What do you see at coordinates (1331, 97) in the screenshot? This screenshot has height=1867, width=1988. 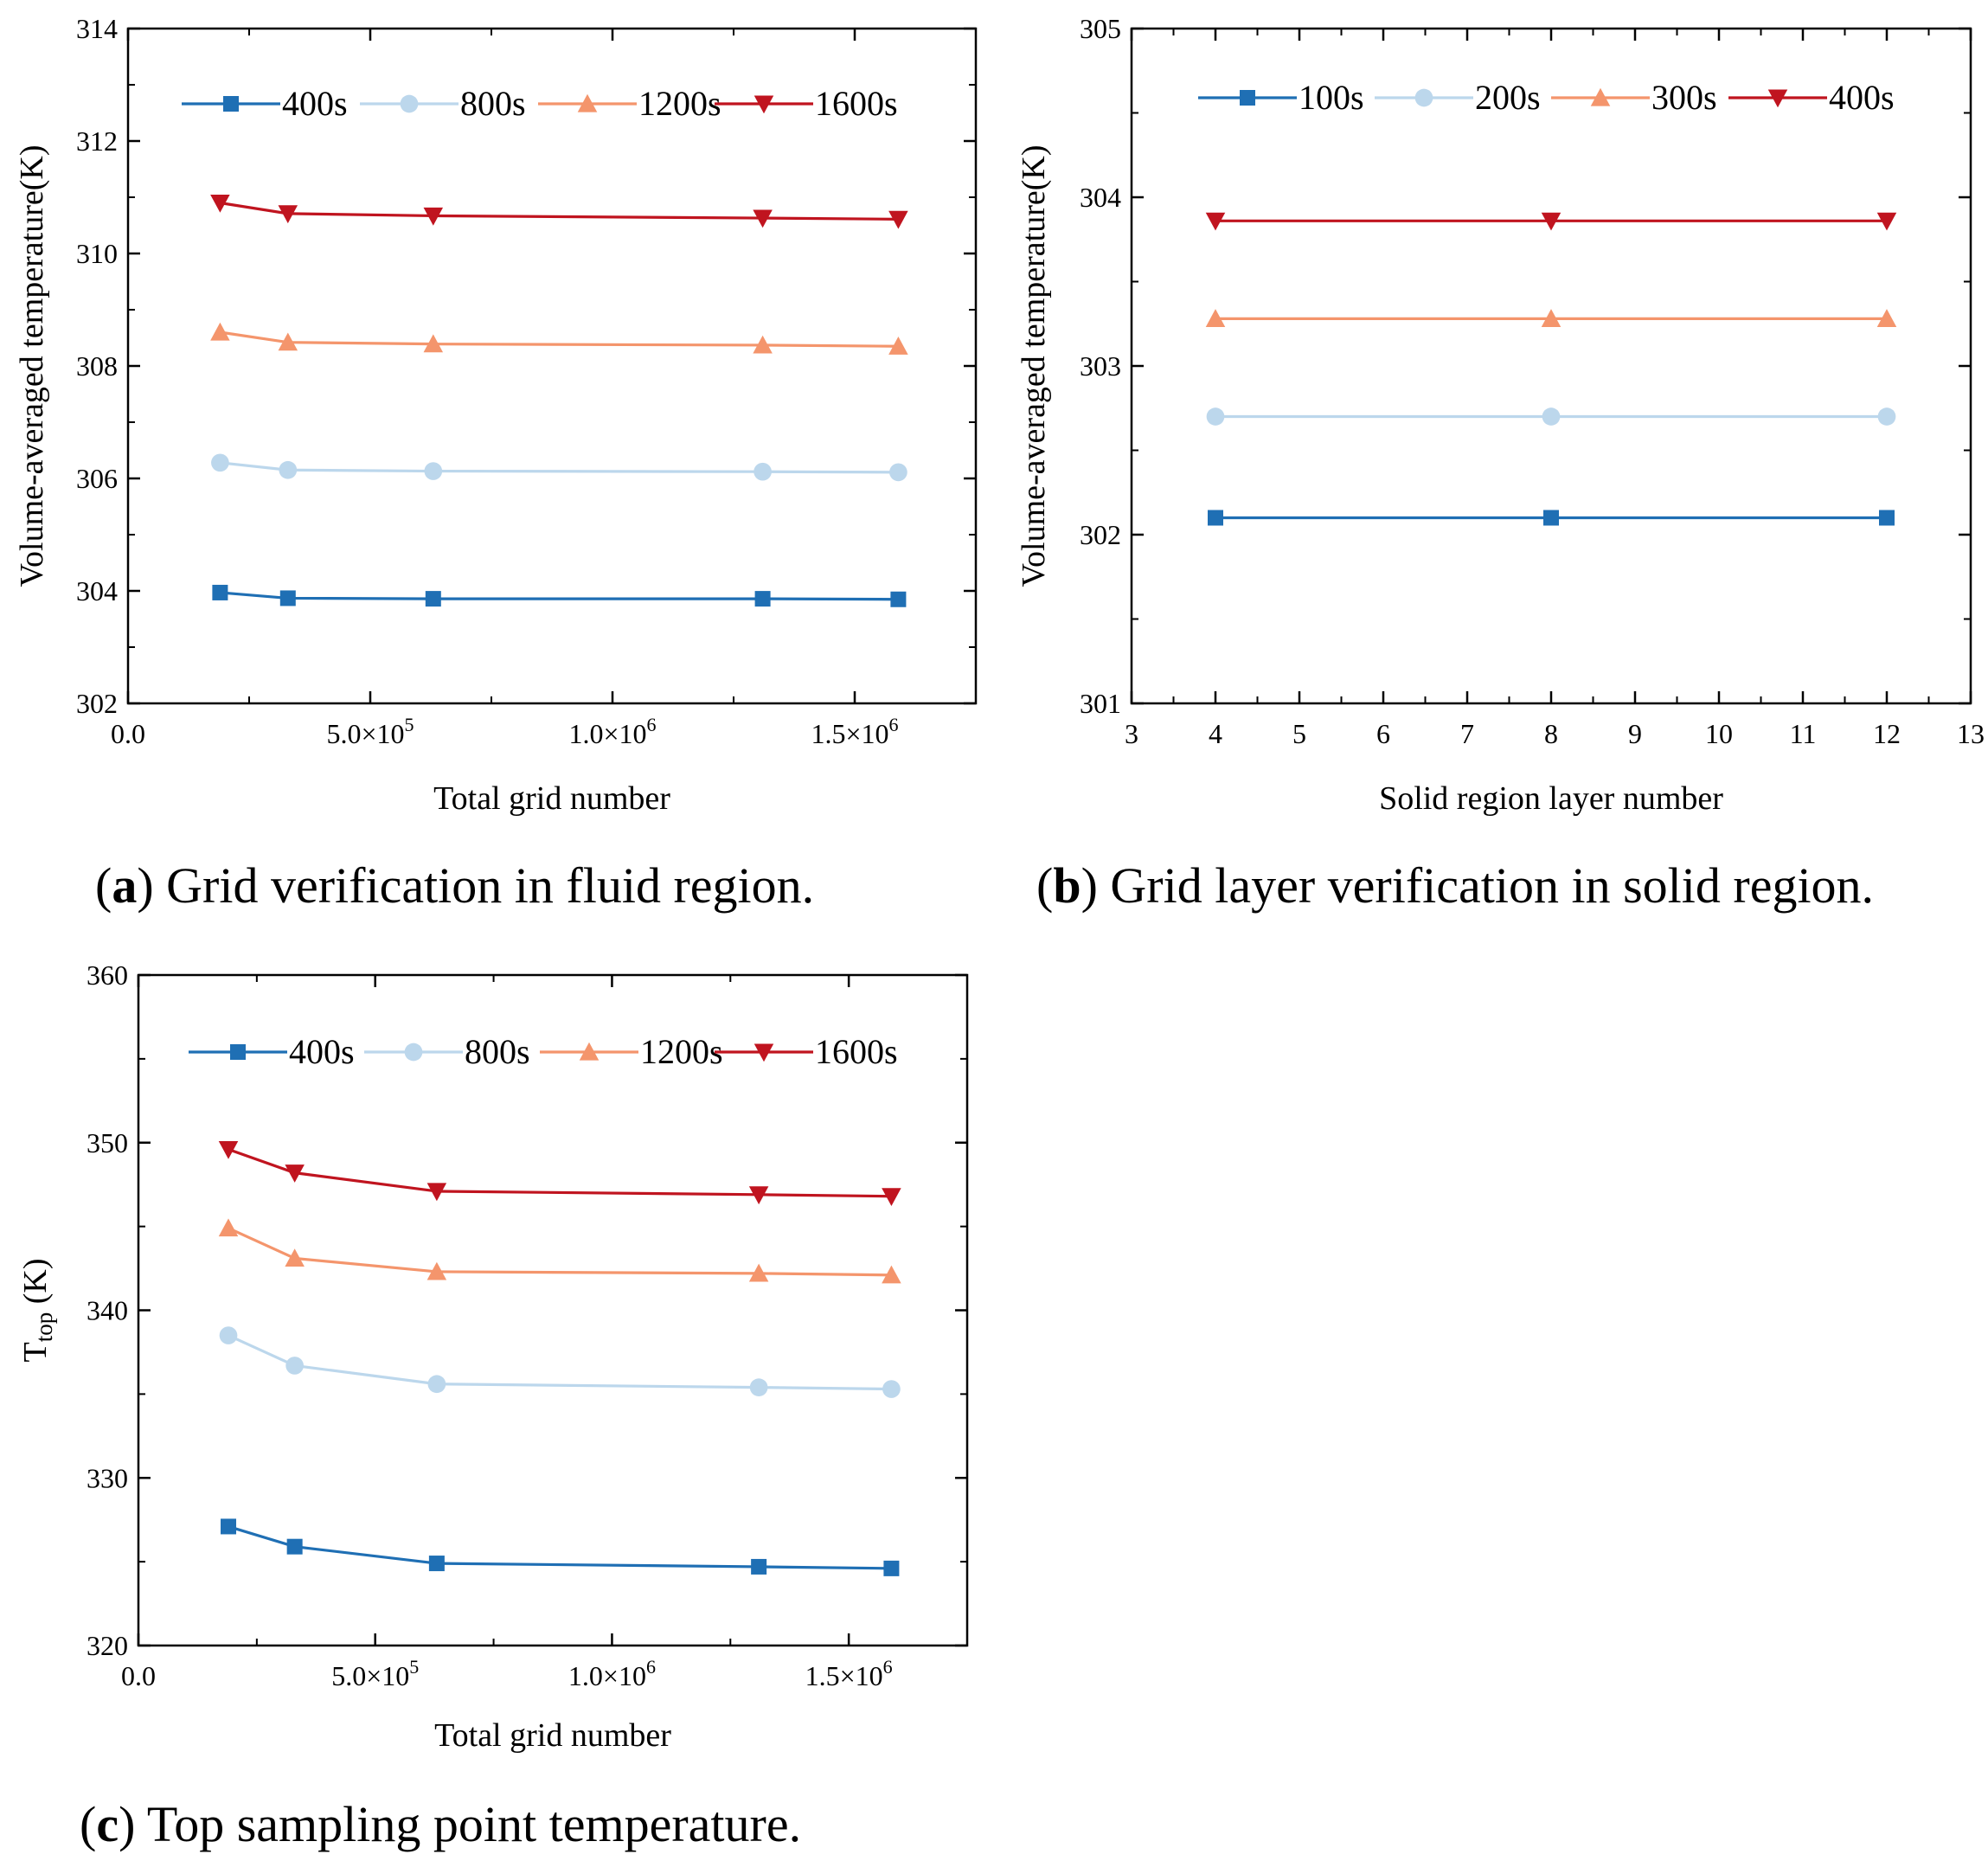 I see `legend-label: 100s` at bounding box center [1331, 97].